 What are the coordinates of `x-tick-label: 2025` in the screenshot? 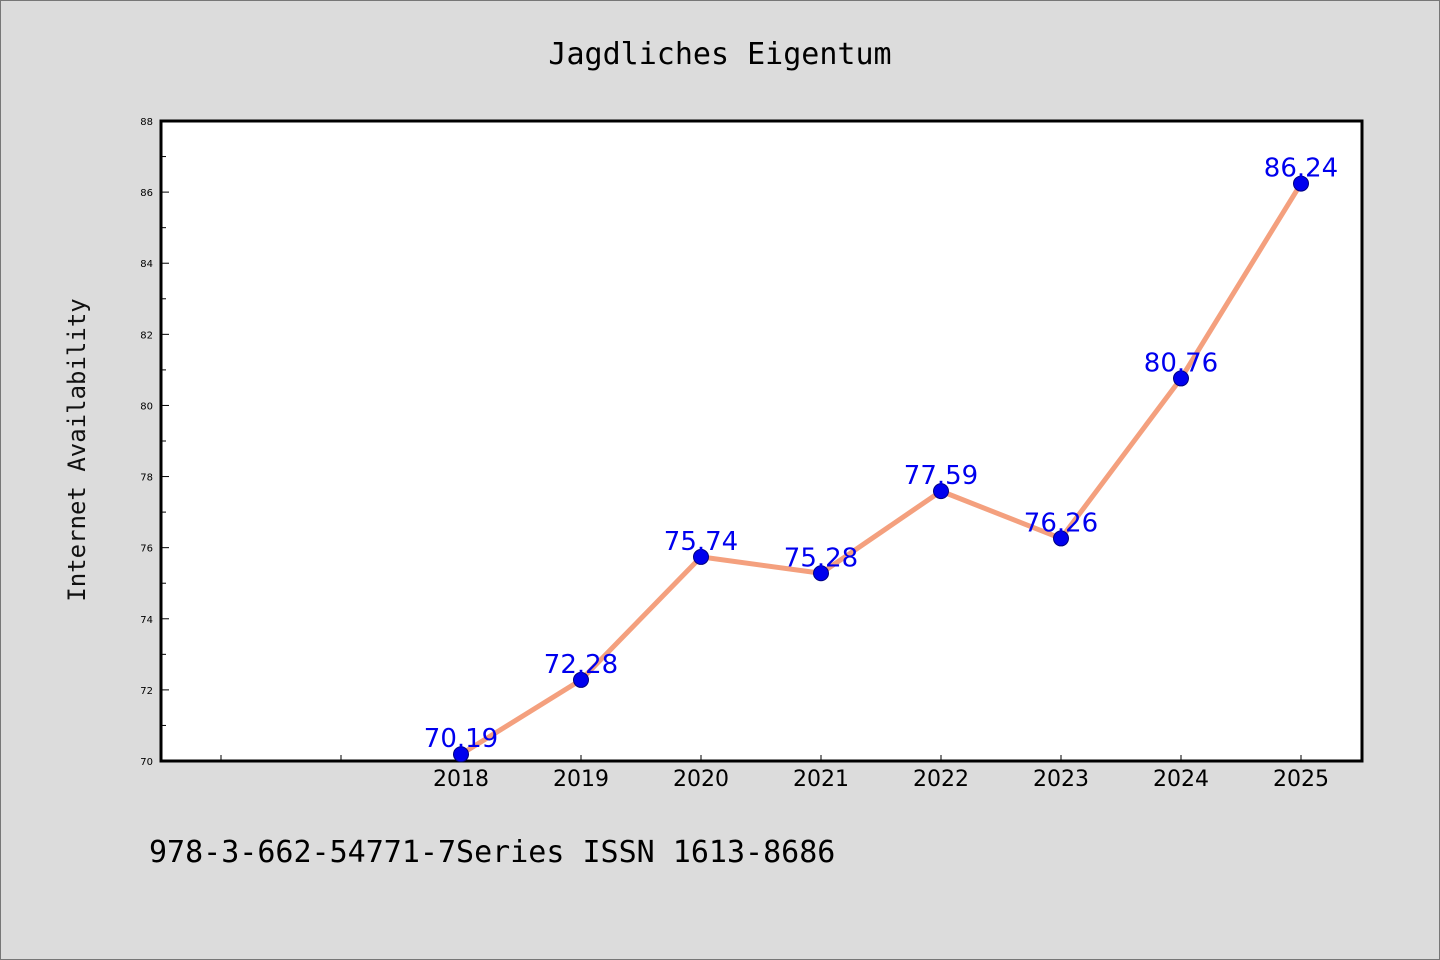 It's located at (1301, 779).